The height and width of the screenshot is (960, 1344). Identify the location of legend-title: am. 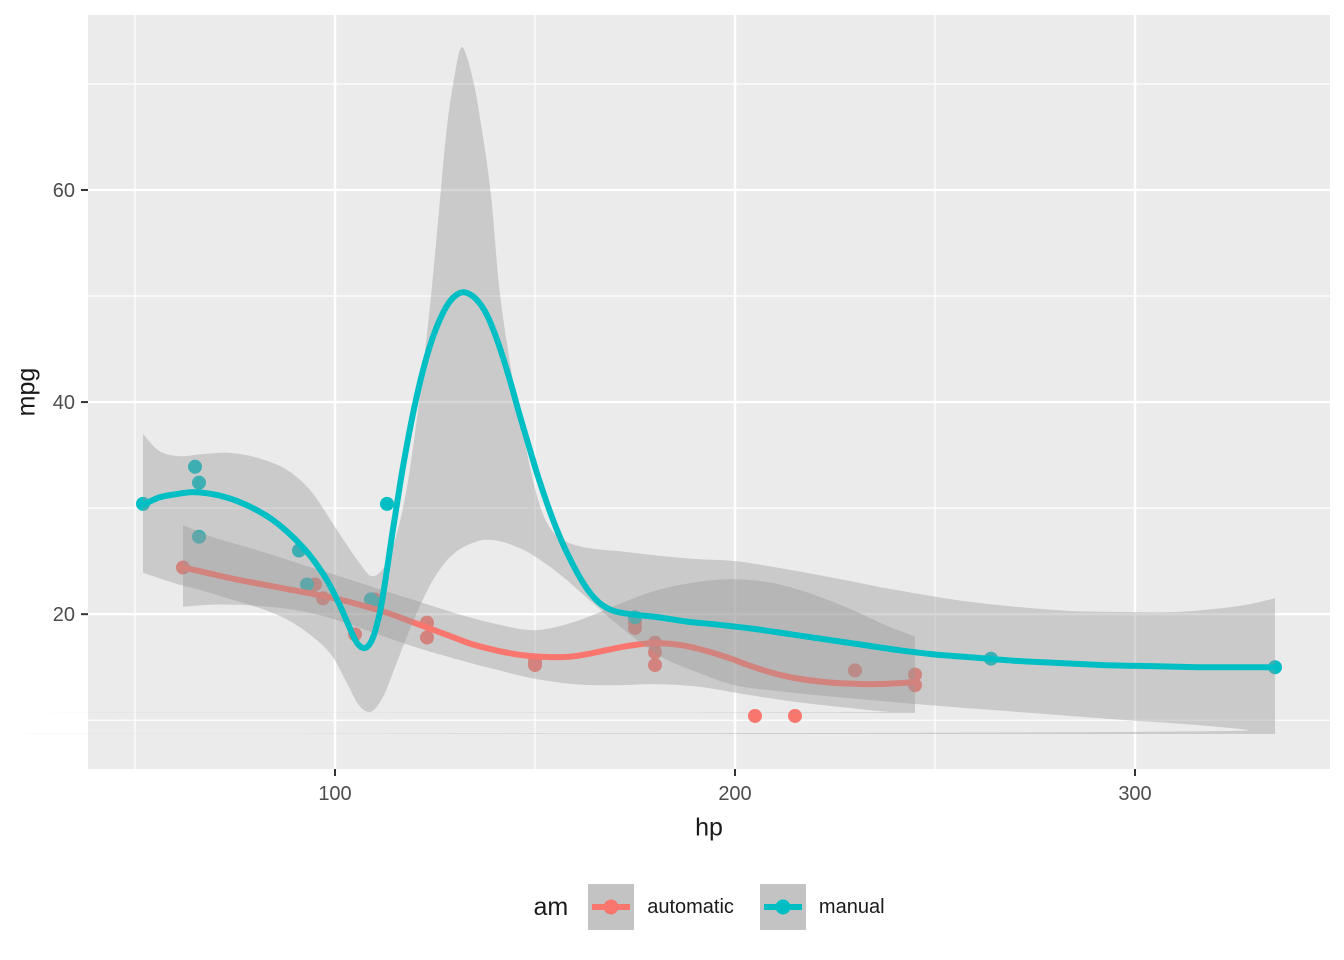
(551, 906).